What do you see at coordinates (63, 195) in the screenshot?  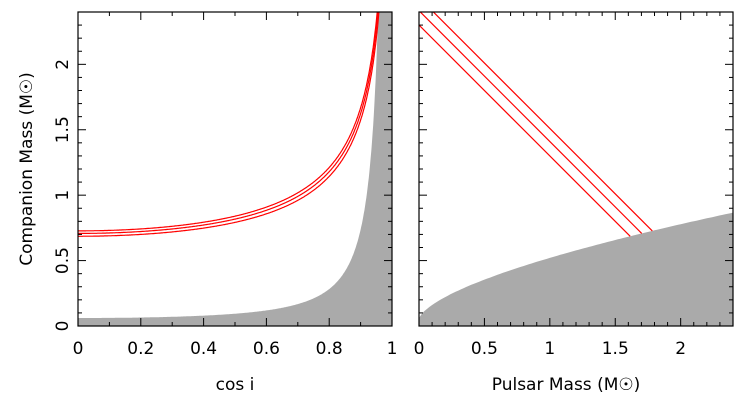 I see `y-tick-label: 1` at bounding box center [63, 195].